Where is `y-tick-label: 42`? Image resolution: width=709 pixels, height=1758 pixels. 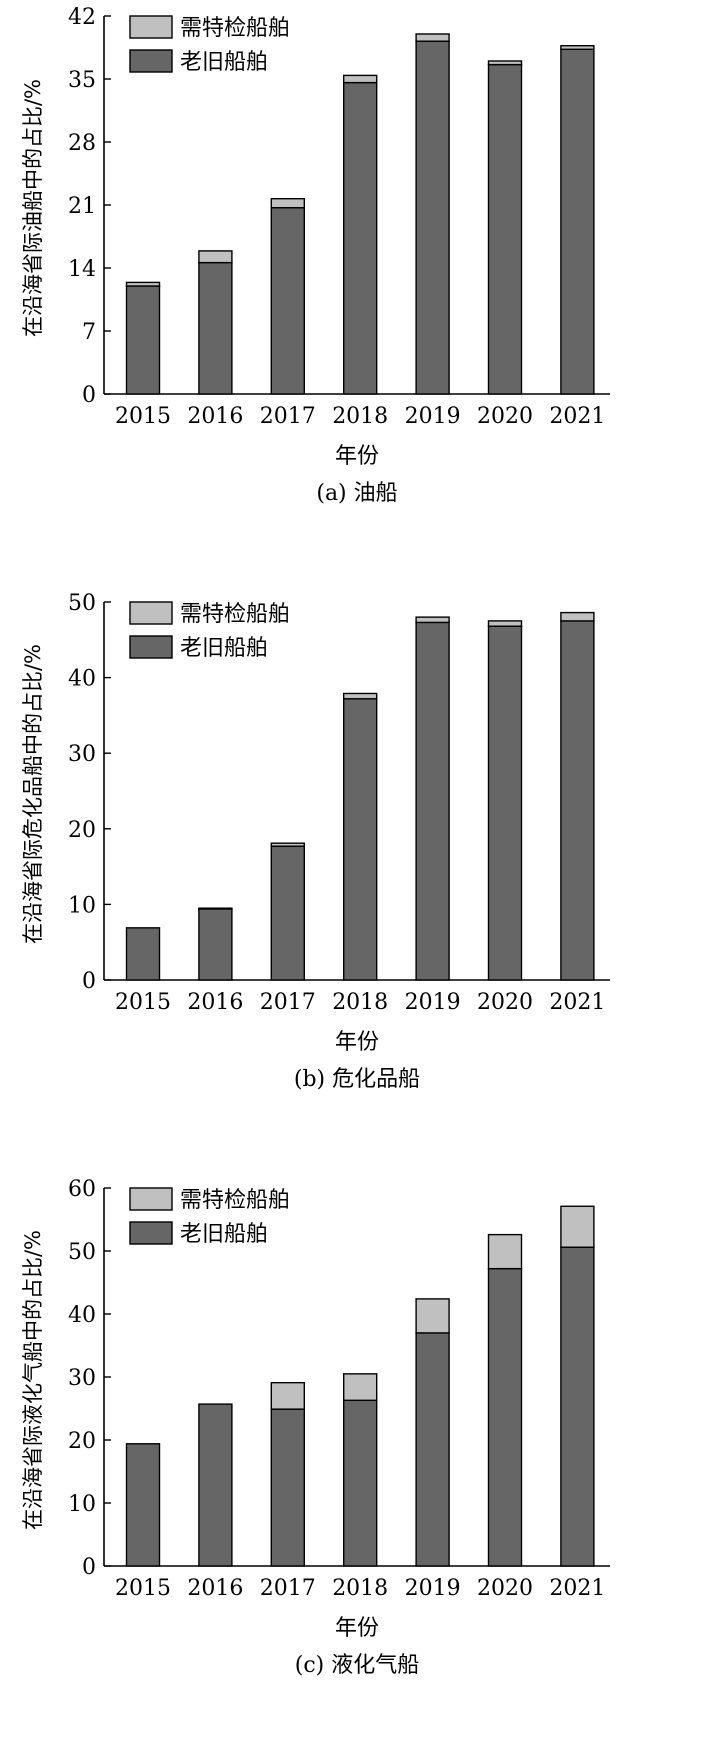
y-tick-label: 42 is located at coordinates (82, 17).